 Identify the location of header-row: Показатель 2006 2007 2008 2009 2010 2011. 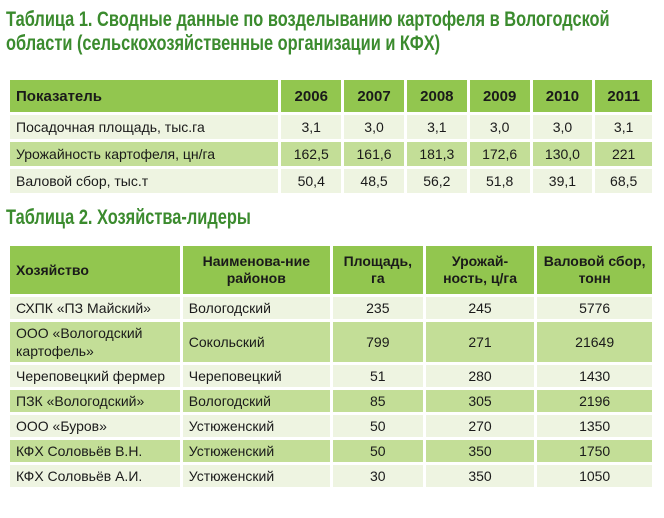
(331, 96).